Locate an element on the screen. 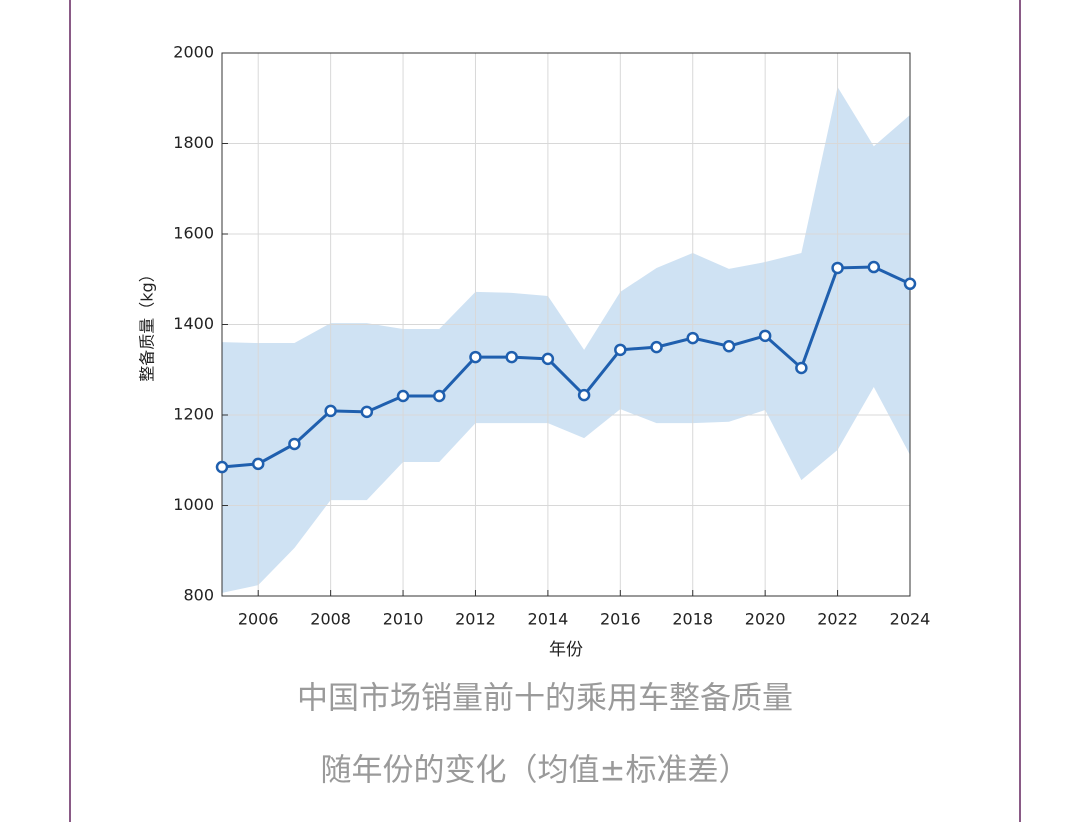  x-tick-label: 2012 is located at coordinates (475, 619).